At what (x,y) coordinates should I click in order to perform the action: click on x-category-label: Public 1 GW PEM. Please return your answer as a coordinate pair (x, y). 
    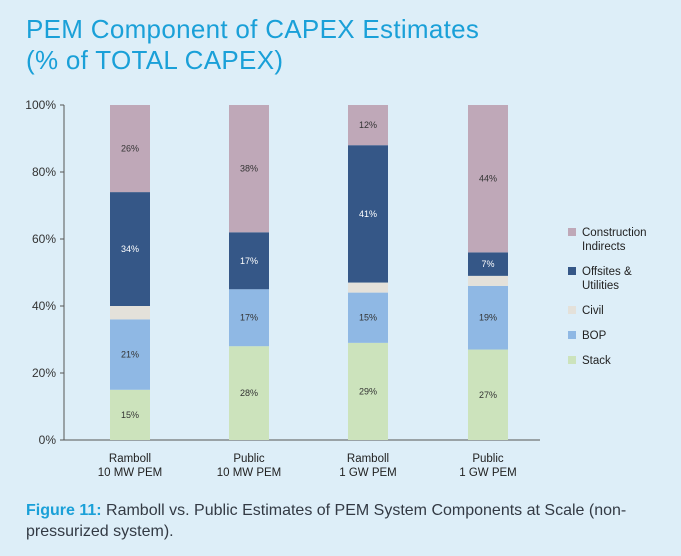
    Looking at the image, I should click on (488, 466).